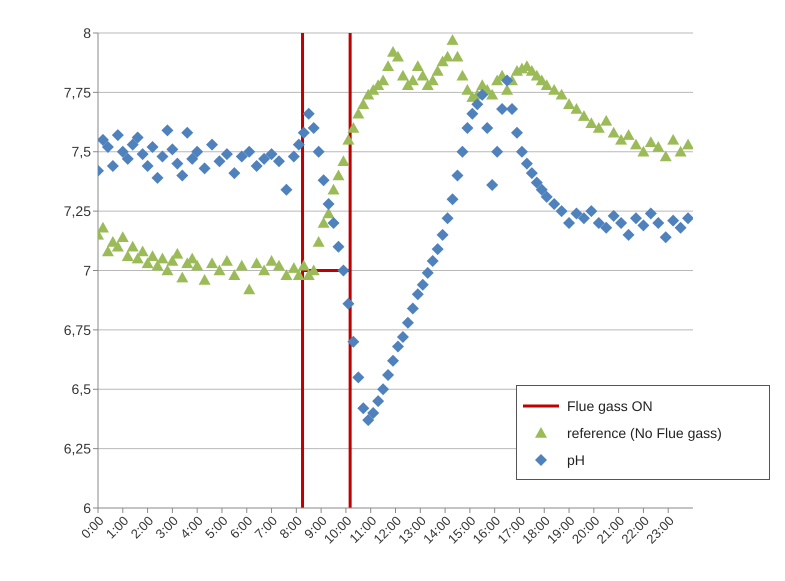 This screenshot has height=581, width=785. Describe the element at coordinates (87, 270) in the screenshot. I see `y-tick-label: 7` at that location.